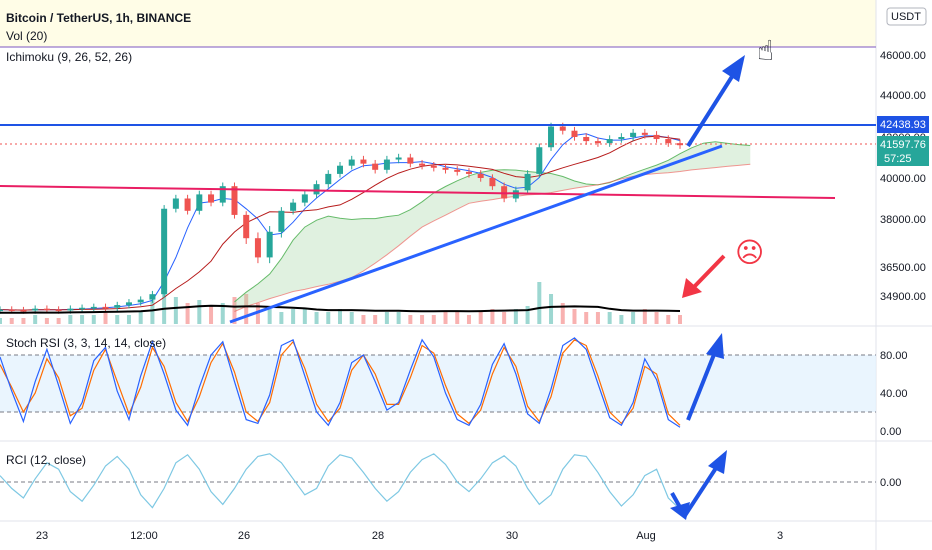 The height and width of the screenshot is (550, 932). What do you see at coordinates (69, 57) in the screenshot?
I see `ichimoku-legend: Ichimoku (9, 26, 52, 26)` at bounding box center [69, 57].